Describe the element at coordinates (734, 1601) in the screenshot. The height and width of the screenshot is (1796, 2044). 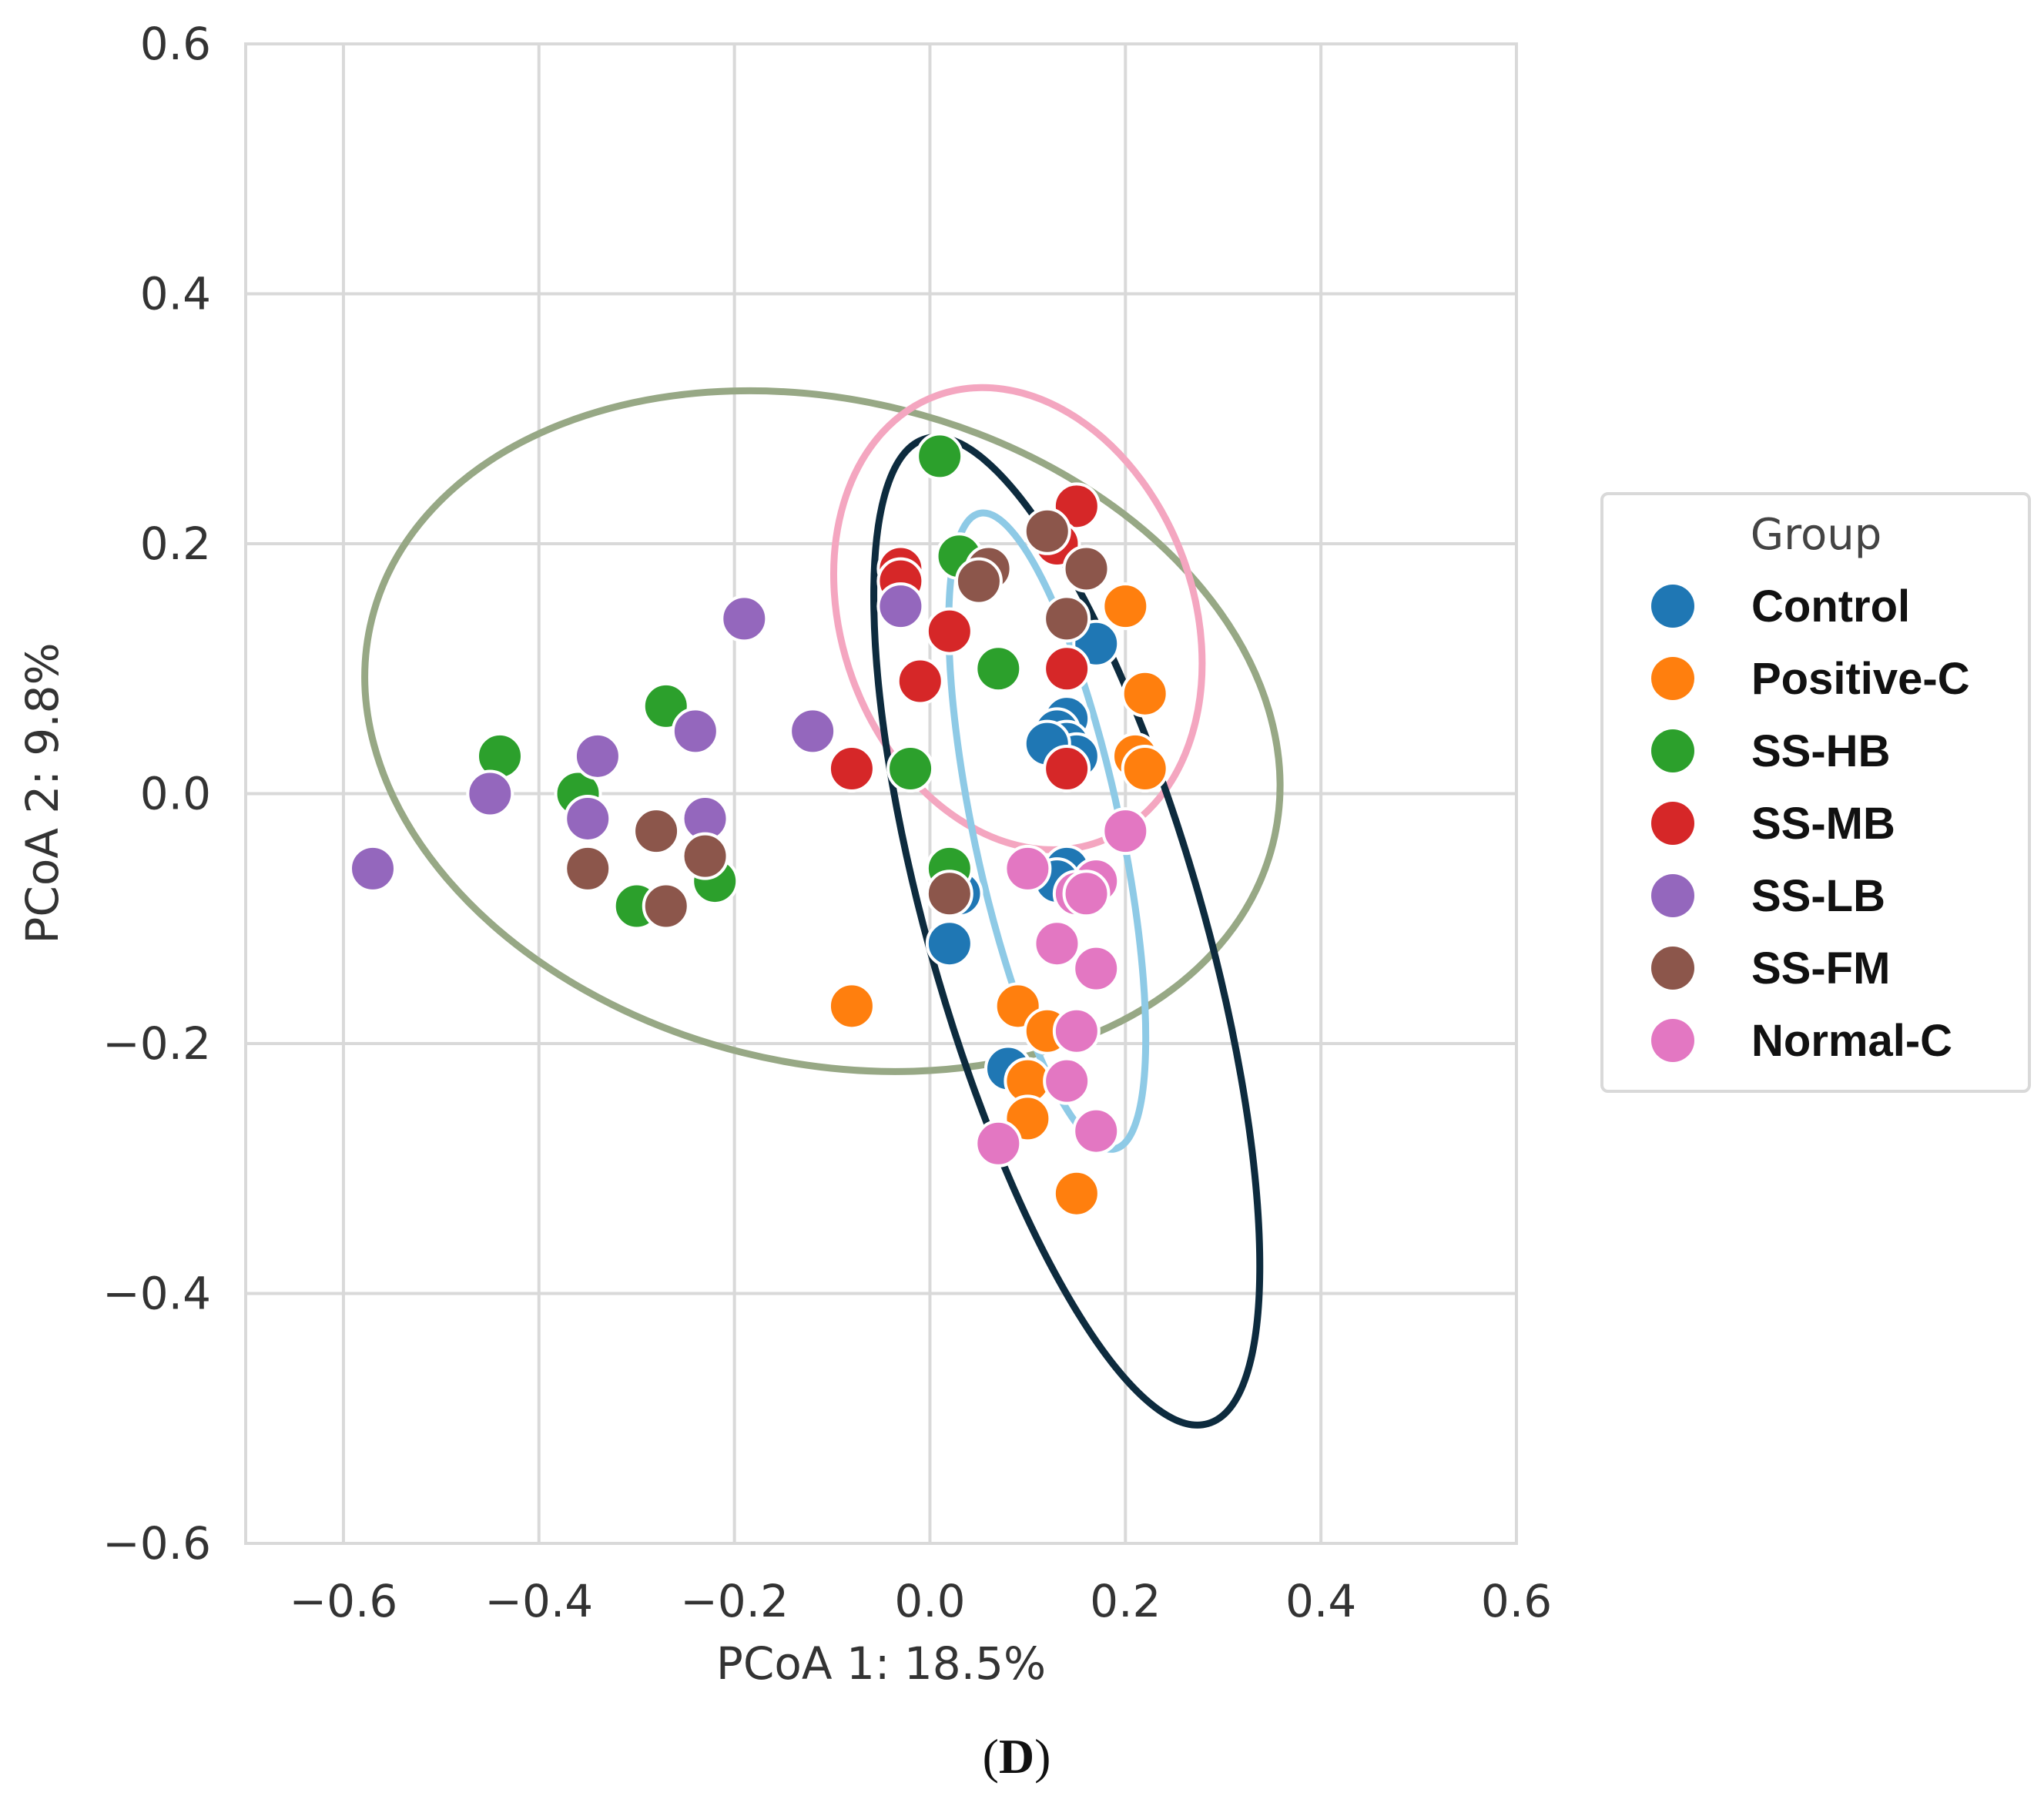
I see `x-tick-label: −0.2` at that location.